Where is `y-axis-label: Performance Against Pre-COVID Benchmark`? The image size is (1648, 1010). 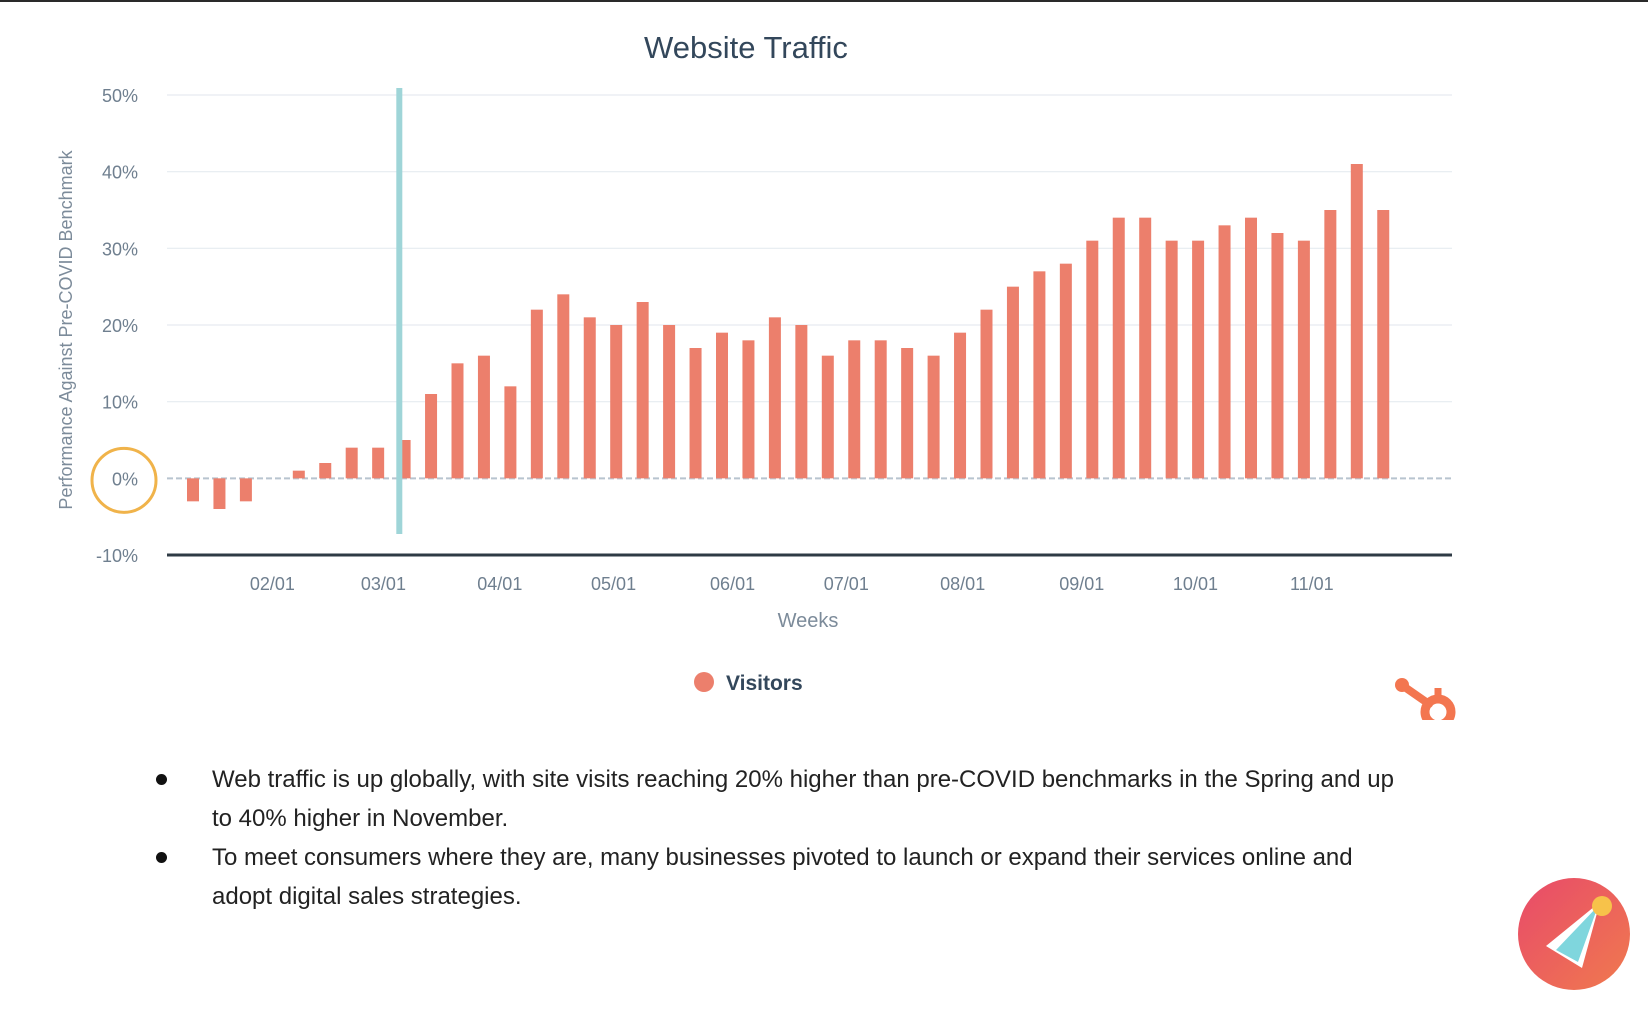
y-axis-label: Performance Against Pre-COVID Benchmark is located at coordinates (66, 329).